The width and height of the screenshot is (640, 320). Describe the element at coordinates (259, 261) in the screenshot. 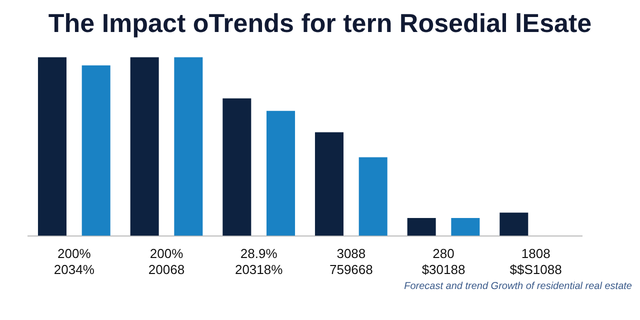

I see `x-tick-label: 28.9% 20318%` at that location.